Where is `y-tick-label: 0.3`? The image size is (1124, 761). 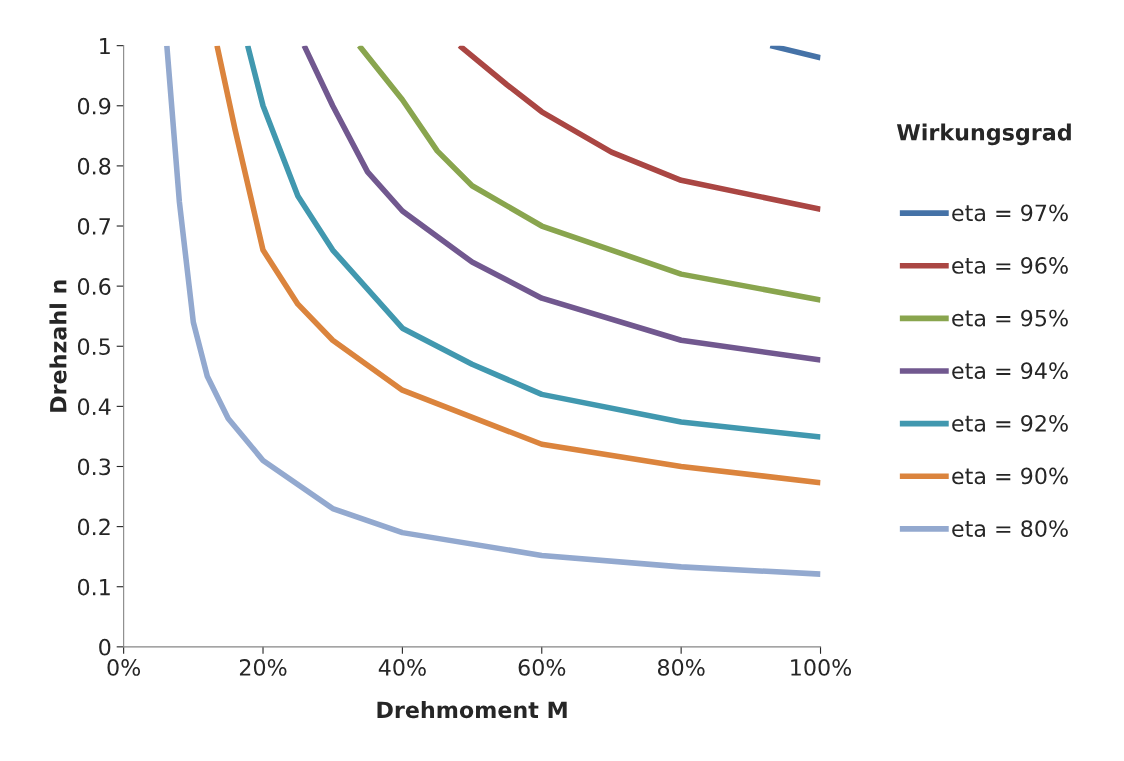
y-tick-label: 0.3 is located at coordinates (94, 467).